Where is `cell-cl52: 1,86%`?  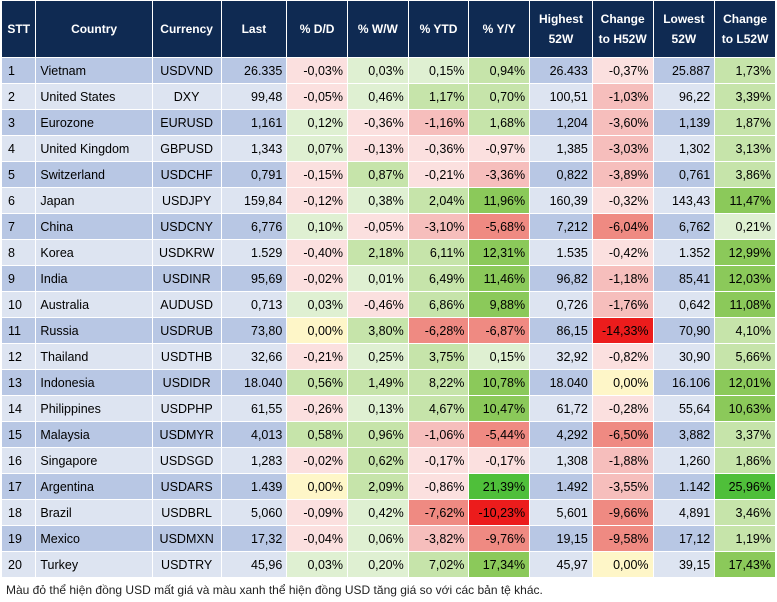 cell-cl52: 1,86% is located at coordinates (745, 460).